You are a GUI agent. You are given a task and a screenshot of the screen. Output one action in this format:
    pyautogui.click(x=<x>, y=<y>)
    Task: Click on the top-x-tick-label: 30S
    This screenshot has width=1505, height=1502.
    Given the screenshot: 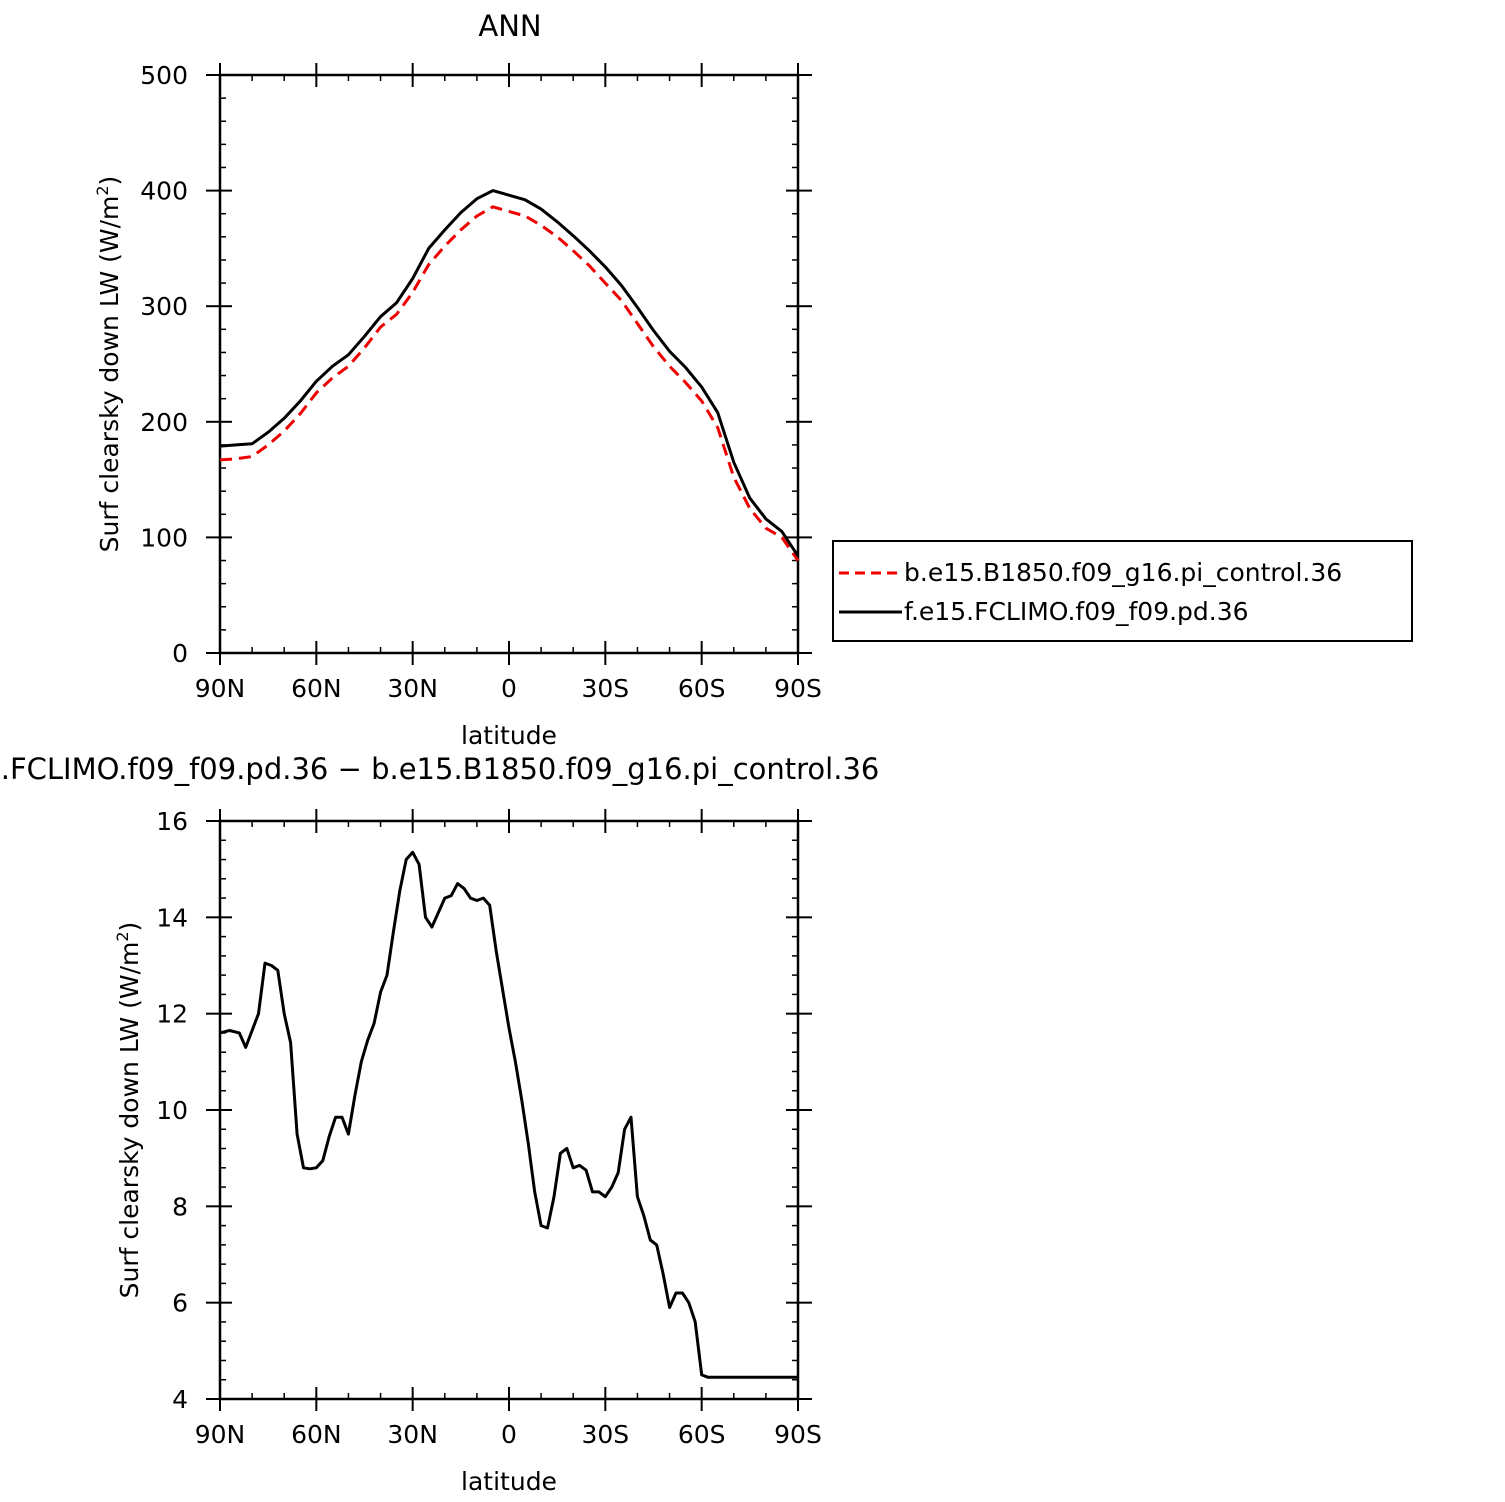 What is the action you would take?
    pyautogui.click(x=605, y=688)
    